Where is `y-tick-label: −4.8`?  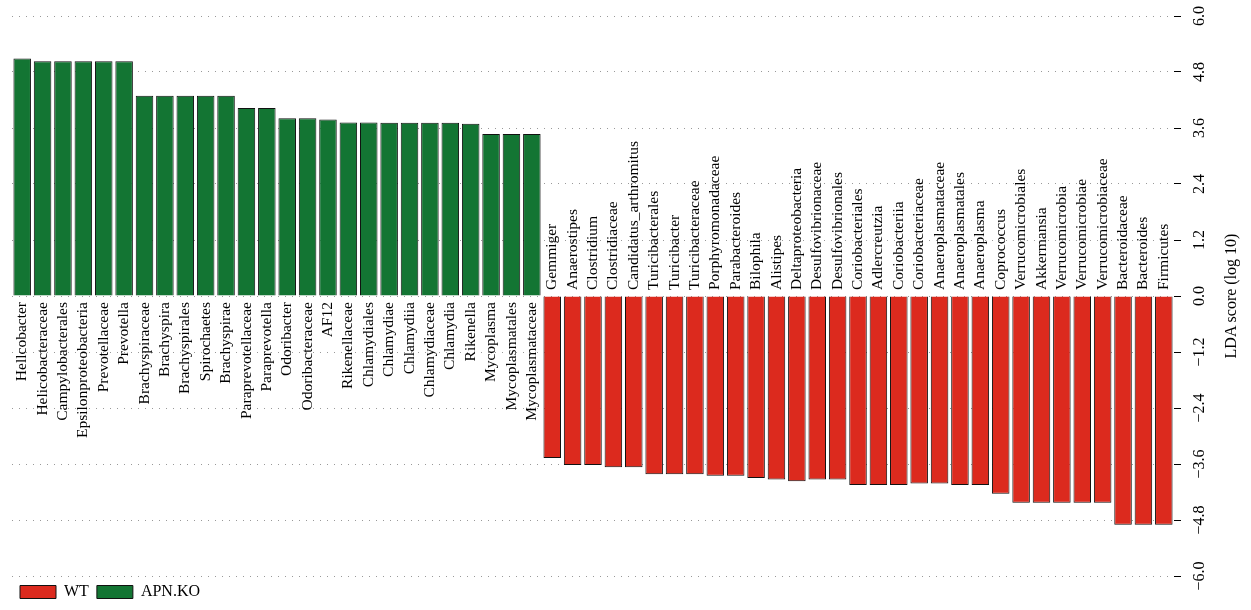 y-tick-label: −4.8 is located at coordinates (1199, 520).